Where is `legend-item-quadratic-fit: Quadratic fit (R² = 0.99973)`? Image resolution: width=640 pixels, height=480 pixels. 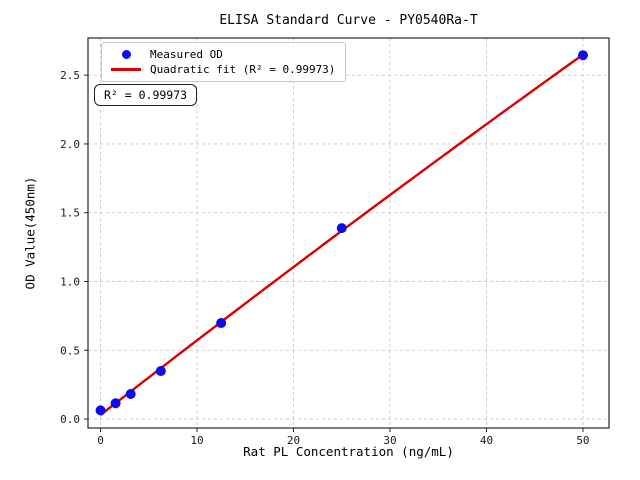
legend-item-quadratic-fit: Quadratic fit (R² = 0.99973) is located at coordinates (222, 69).